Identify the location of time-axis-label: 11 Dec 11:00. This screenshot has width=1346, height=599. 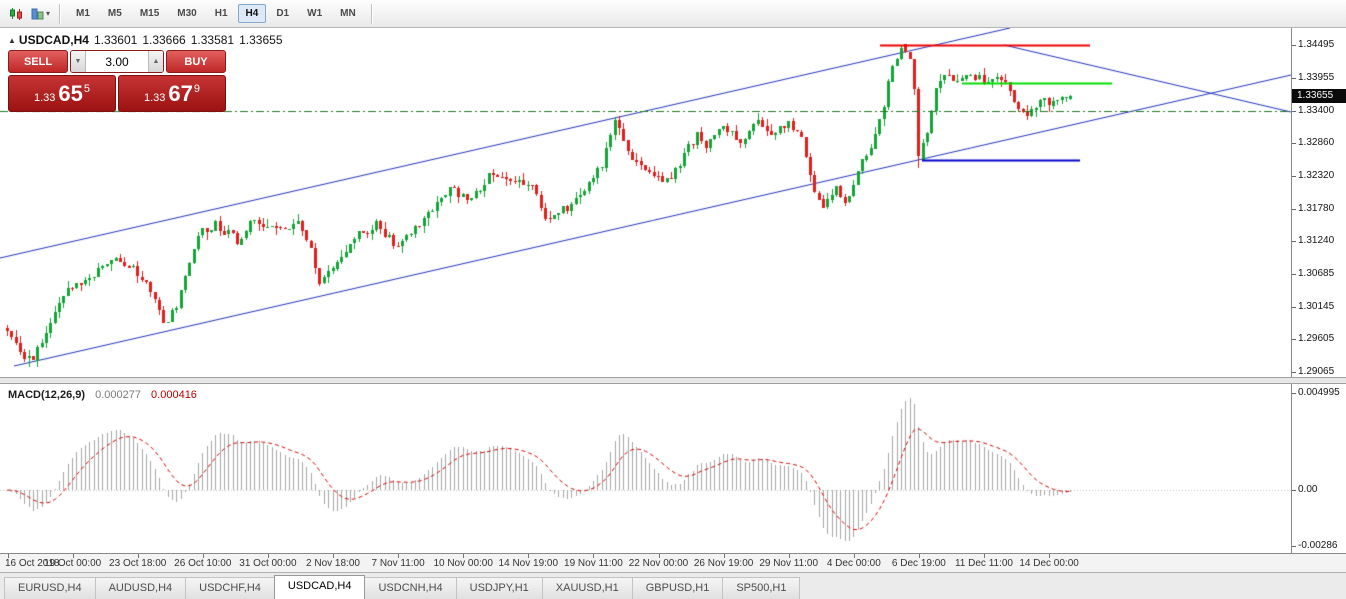
(984, 563).